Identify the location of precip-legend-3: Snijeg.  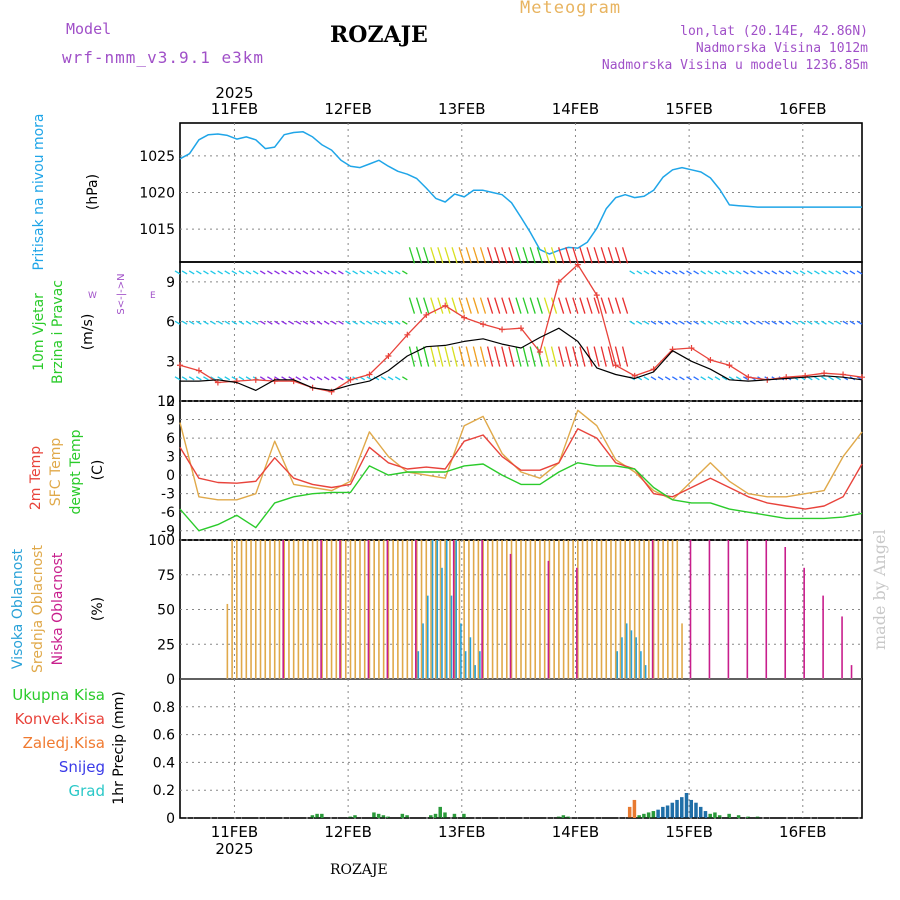
(82, 767).